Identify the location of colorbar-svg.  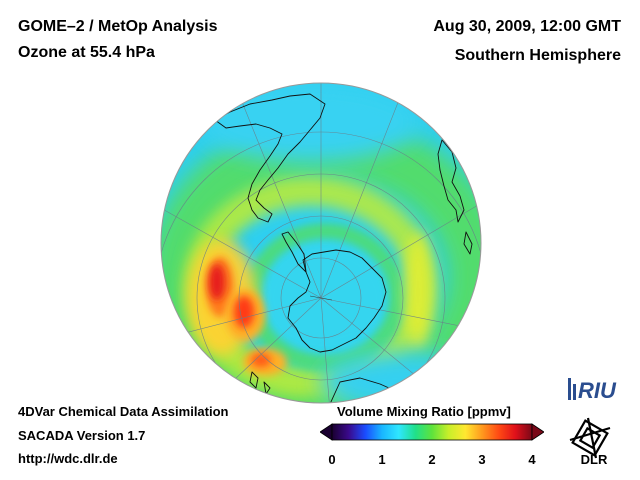
(432, 432).